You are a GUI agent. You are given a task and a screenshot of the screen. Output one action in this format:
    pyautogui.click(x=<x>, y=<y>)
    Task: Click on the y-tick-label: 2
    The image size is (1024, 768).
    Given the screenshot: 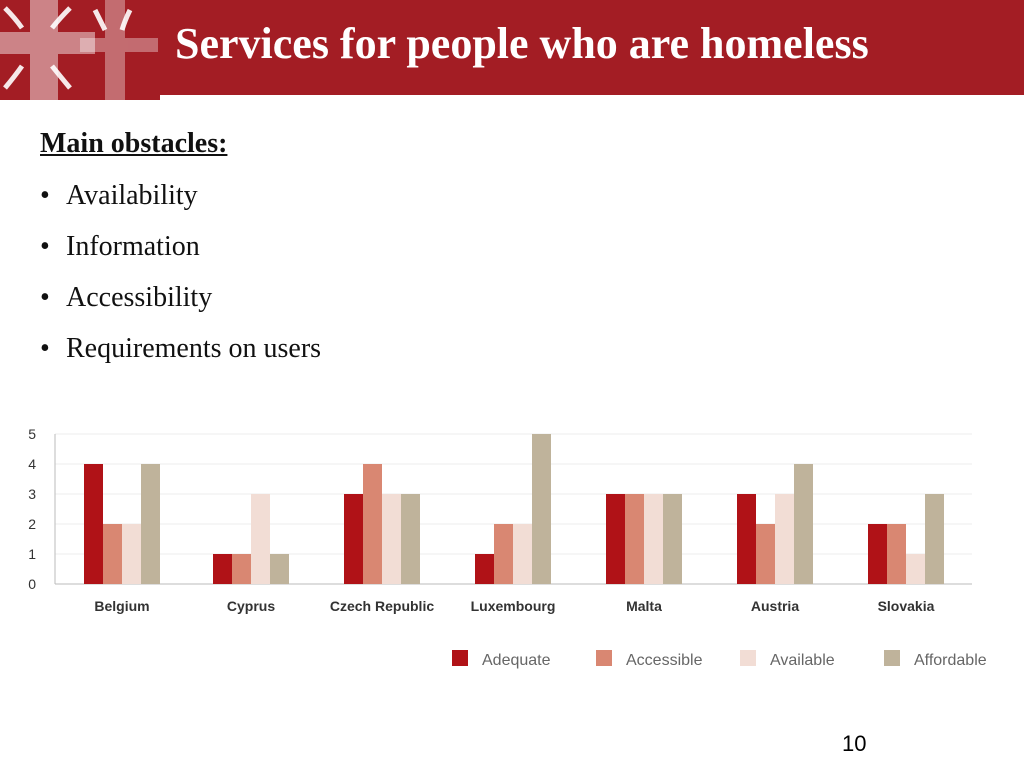 What is the action you would take?
    pyautogui.click(x=32, y=524)
    